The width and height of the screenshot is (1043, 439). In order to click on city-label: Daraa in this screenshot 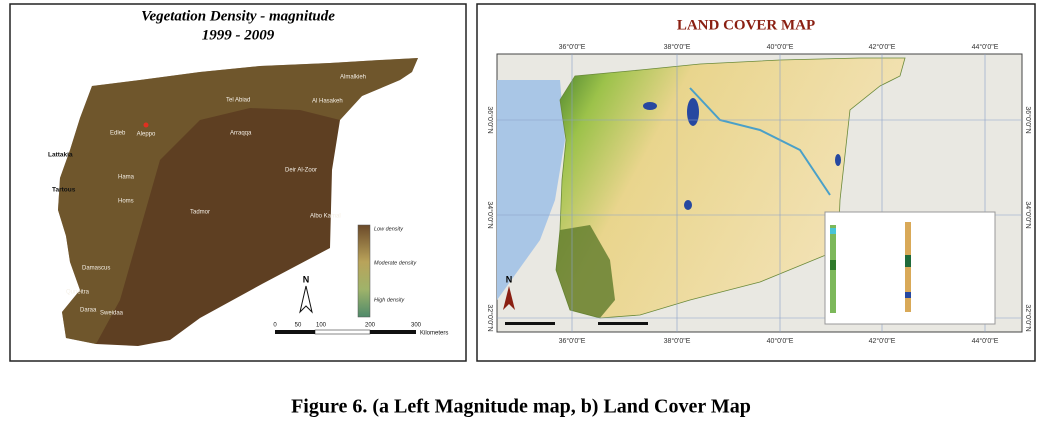, I will do `click(88, 311)`.